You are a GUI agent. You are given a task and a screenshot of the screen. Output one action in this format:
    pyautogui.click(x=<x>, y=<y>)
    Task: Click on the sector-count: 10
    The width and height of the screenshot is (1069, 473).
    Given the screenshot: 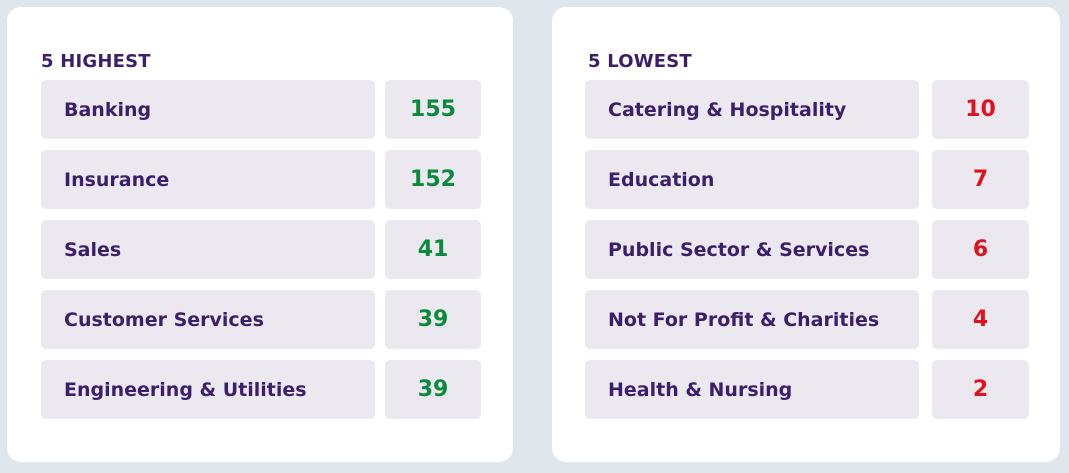 What is the action you would take?
    pyautogui.click(x=980, y=109)
    